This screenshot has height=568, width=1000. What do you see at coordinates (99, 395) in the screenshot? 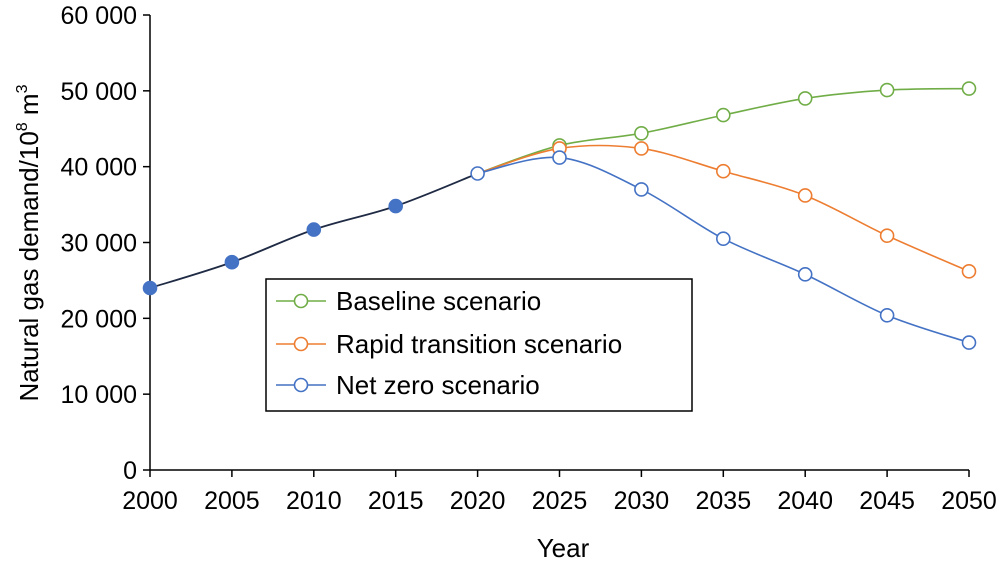
I see `y-tick-label: 10 000` at bounding box center [99, 395].